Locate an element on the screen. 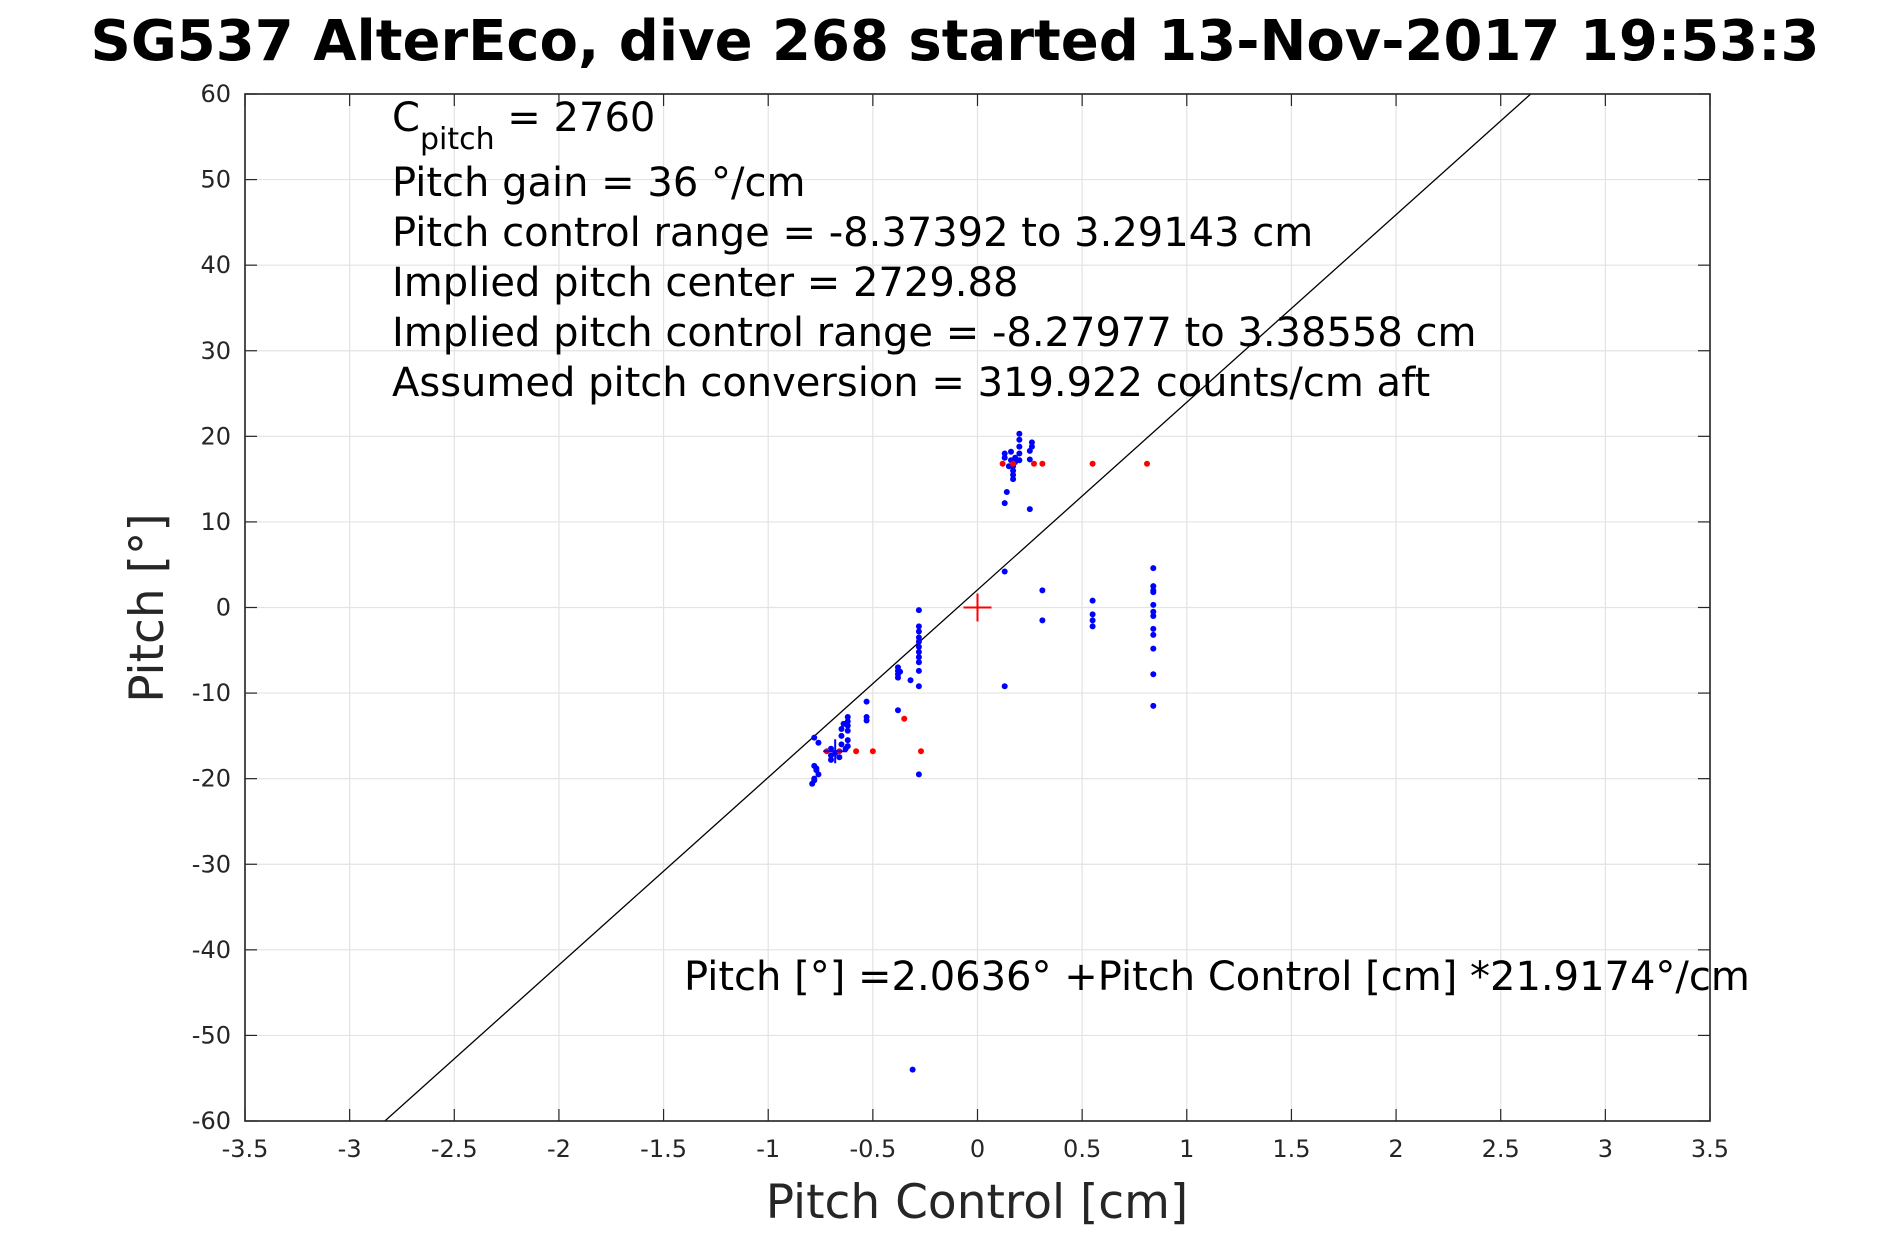  y-tick-label: 10 is located at coordinates (215, 522).